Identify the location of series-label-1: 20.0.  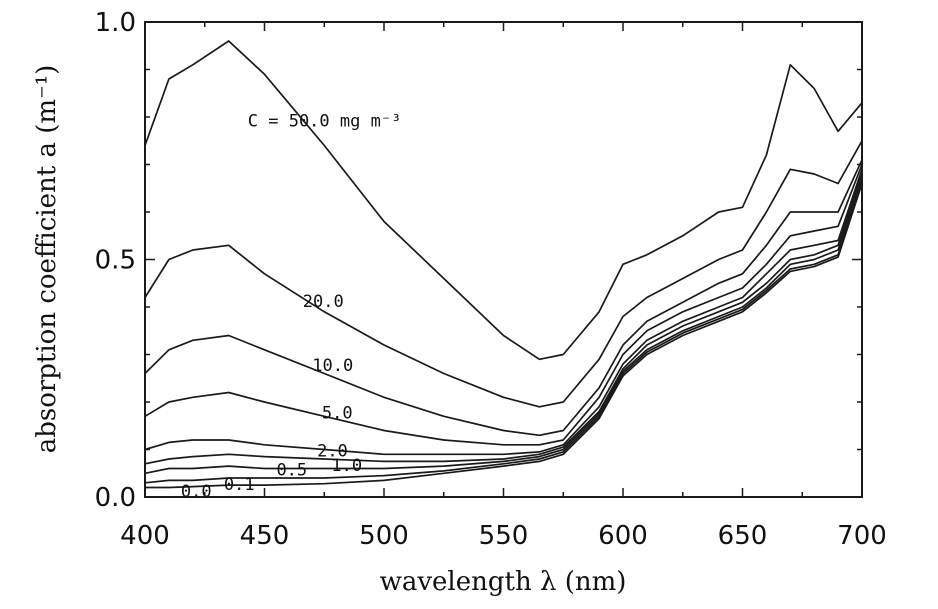
(323, 302).